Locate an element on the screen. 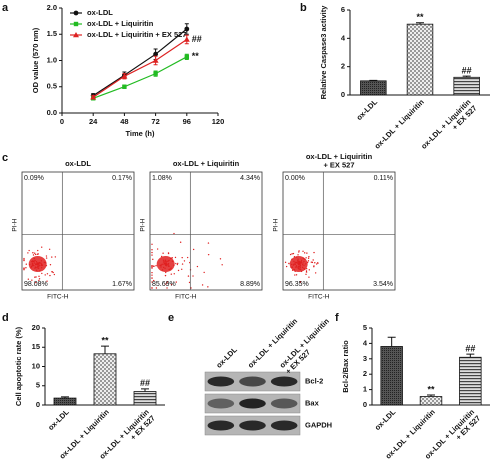  y-tick-label: 0 is located at coordinates (38, 404).